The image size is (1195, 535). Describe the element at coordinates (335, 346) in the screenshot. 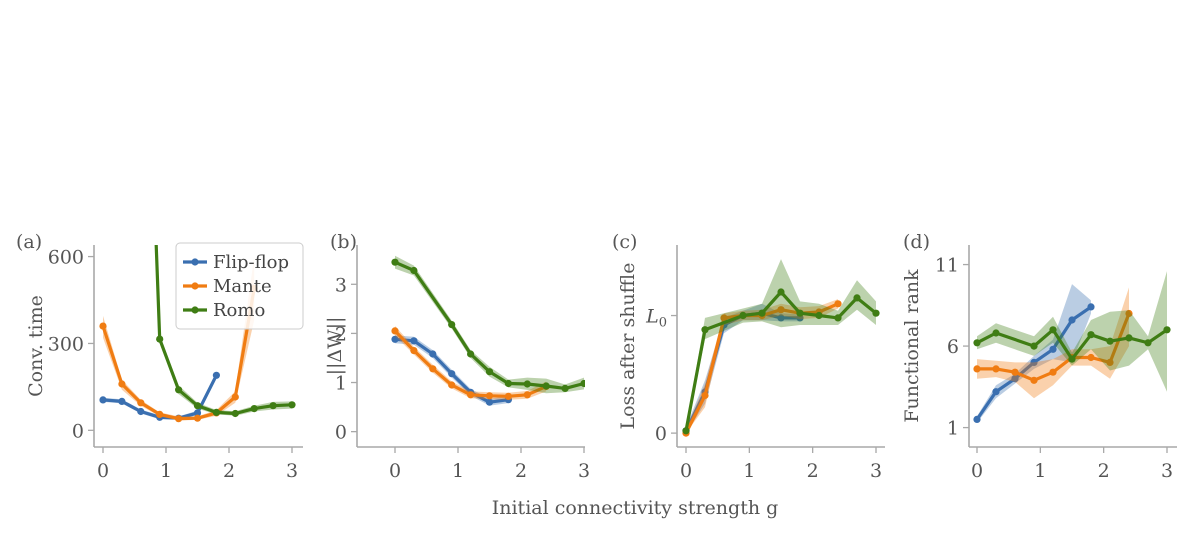

I see `y-axis-label: ||ΔW||` at that location.